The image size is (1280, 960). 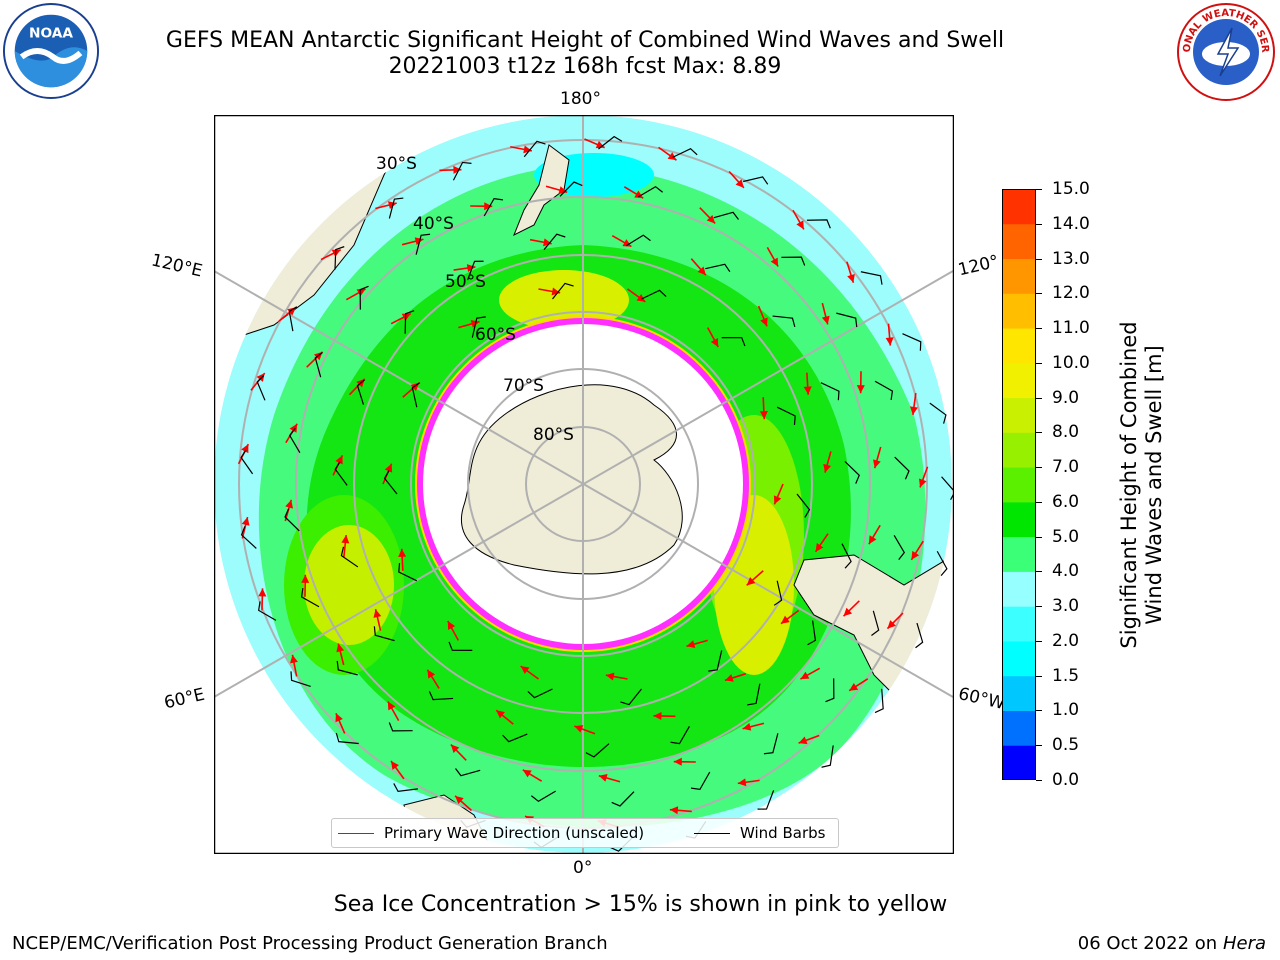 What do you see at coordinates (1066, 640) in the screenshot?
I see `colorbar-tick-label: 2.0` at bounding box center [1066, 640].